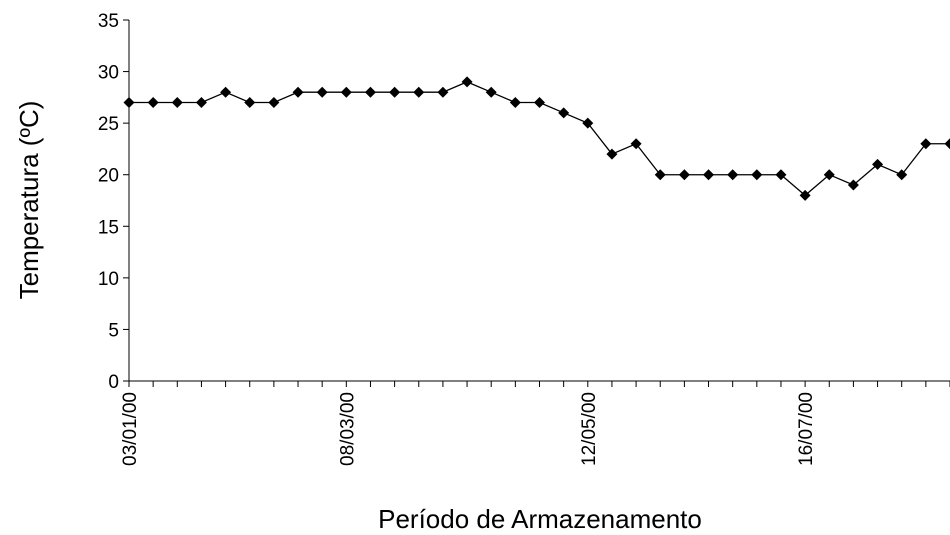 The width and height of the screenshot is (950, 535). I want to click on y-tick-label: 0, so click(113, 382).